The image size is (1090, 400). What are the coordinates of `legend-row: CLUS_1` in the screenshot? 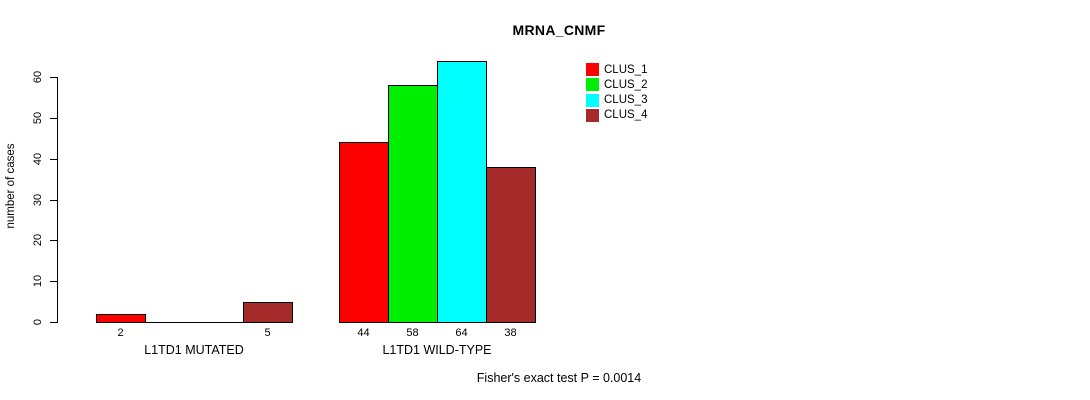 It's located at (616, 69).